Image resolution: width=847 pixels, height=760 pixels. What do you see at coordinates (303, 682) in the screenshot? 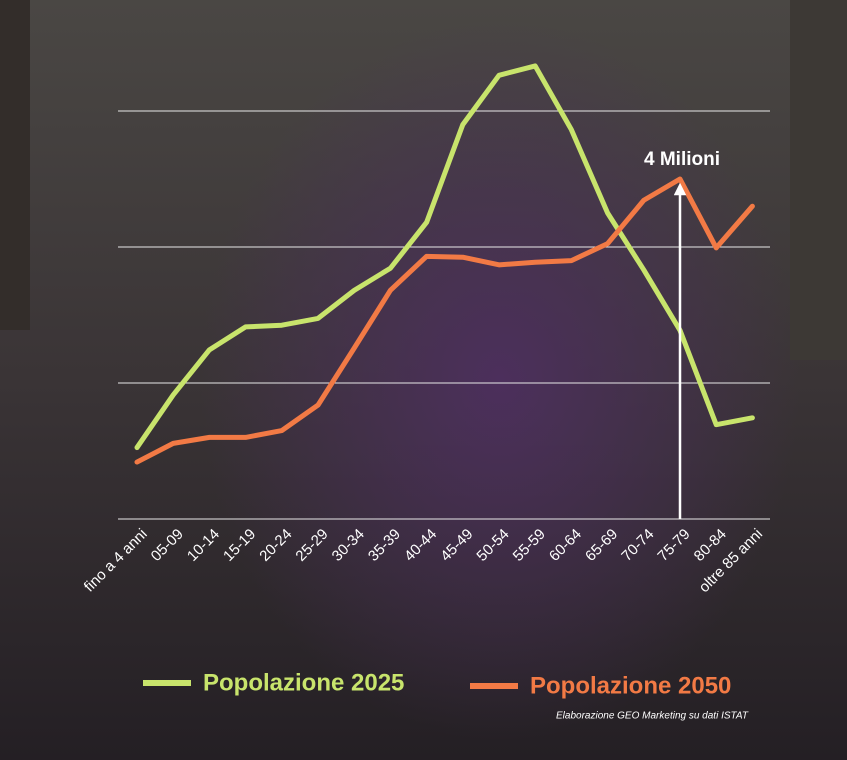
I see `legend-label: Popolazione 2025` at bounding box center [303, 682].